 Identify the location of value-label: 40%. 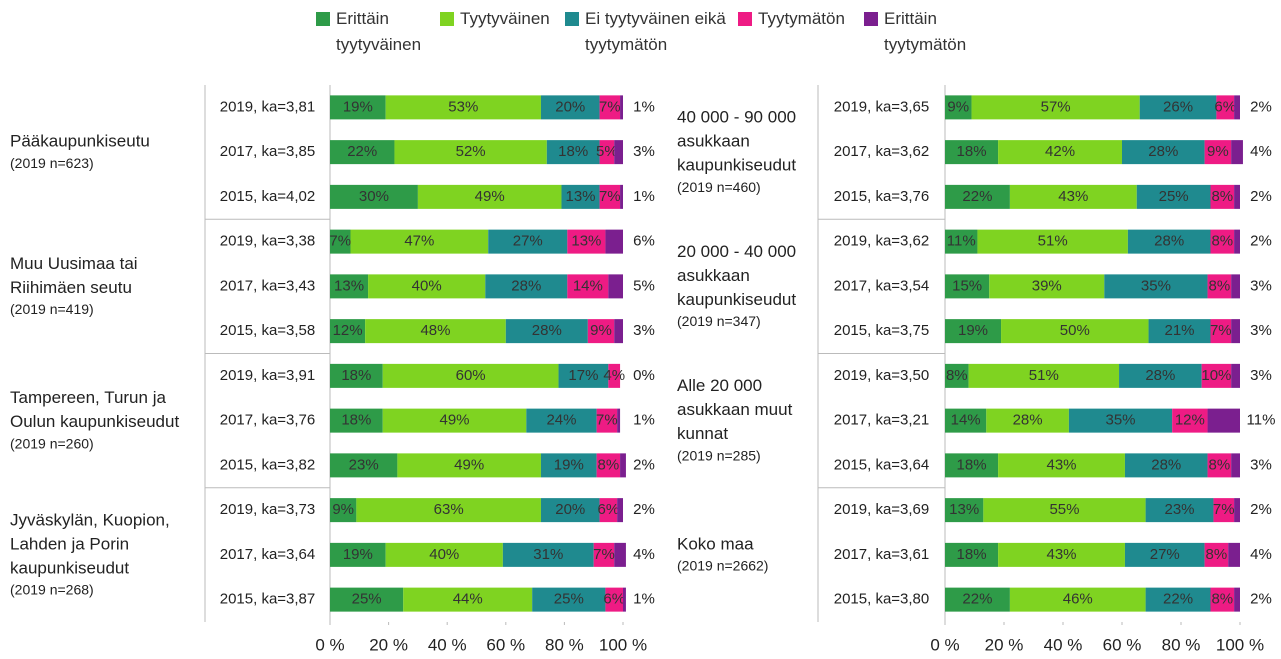
(427, 285).